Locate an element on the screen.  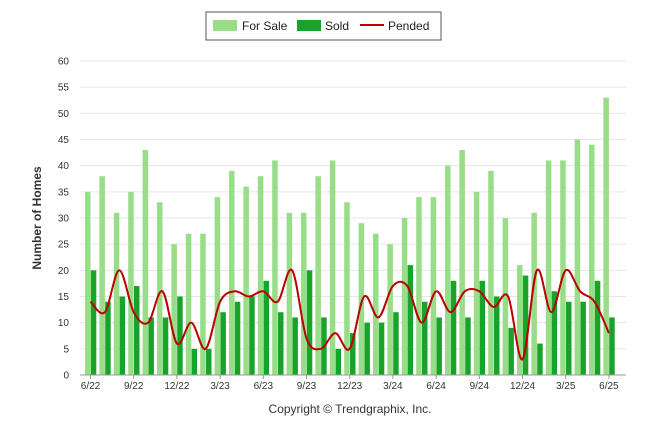
x-tick-label: 12/22 is located at coordinates (176, 386).